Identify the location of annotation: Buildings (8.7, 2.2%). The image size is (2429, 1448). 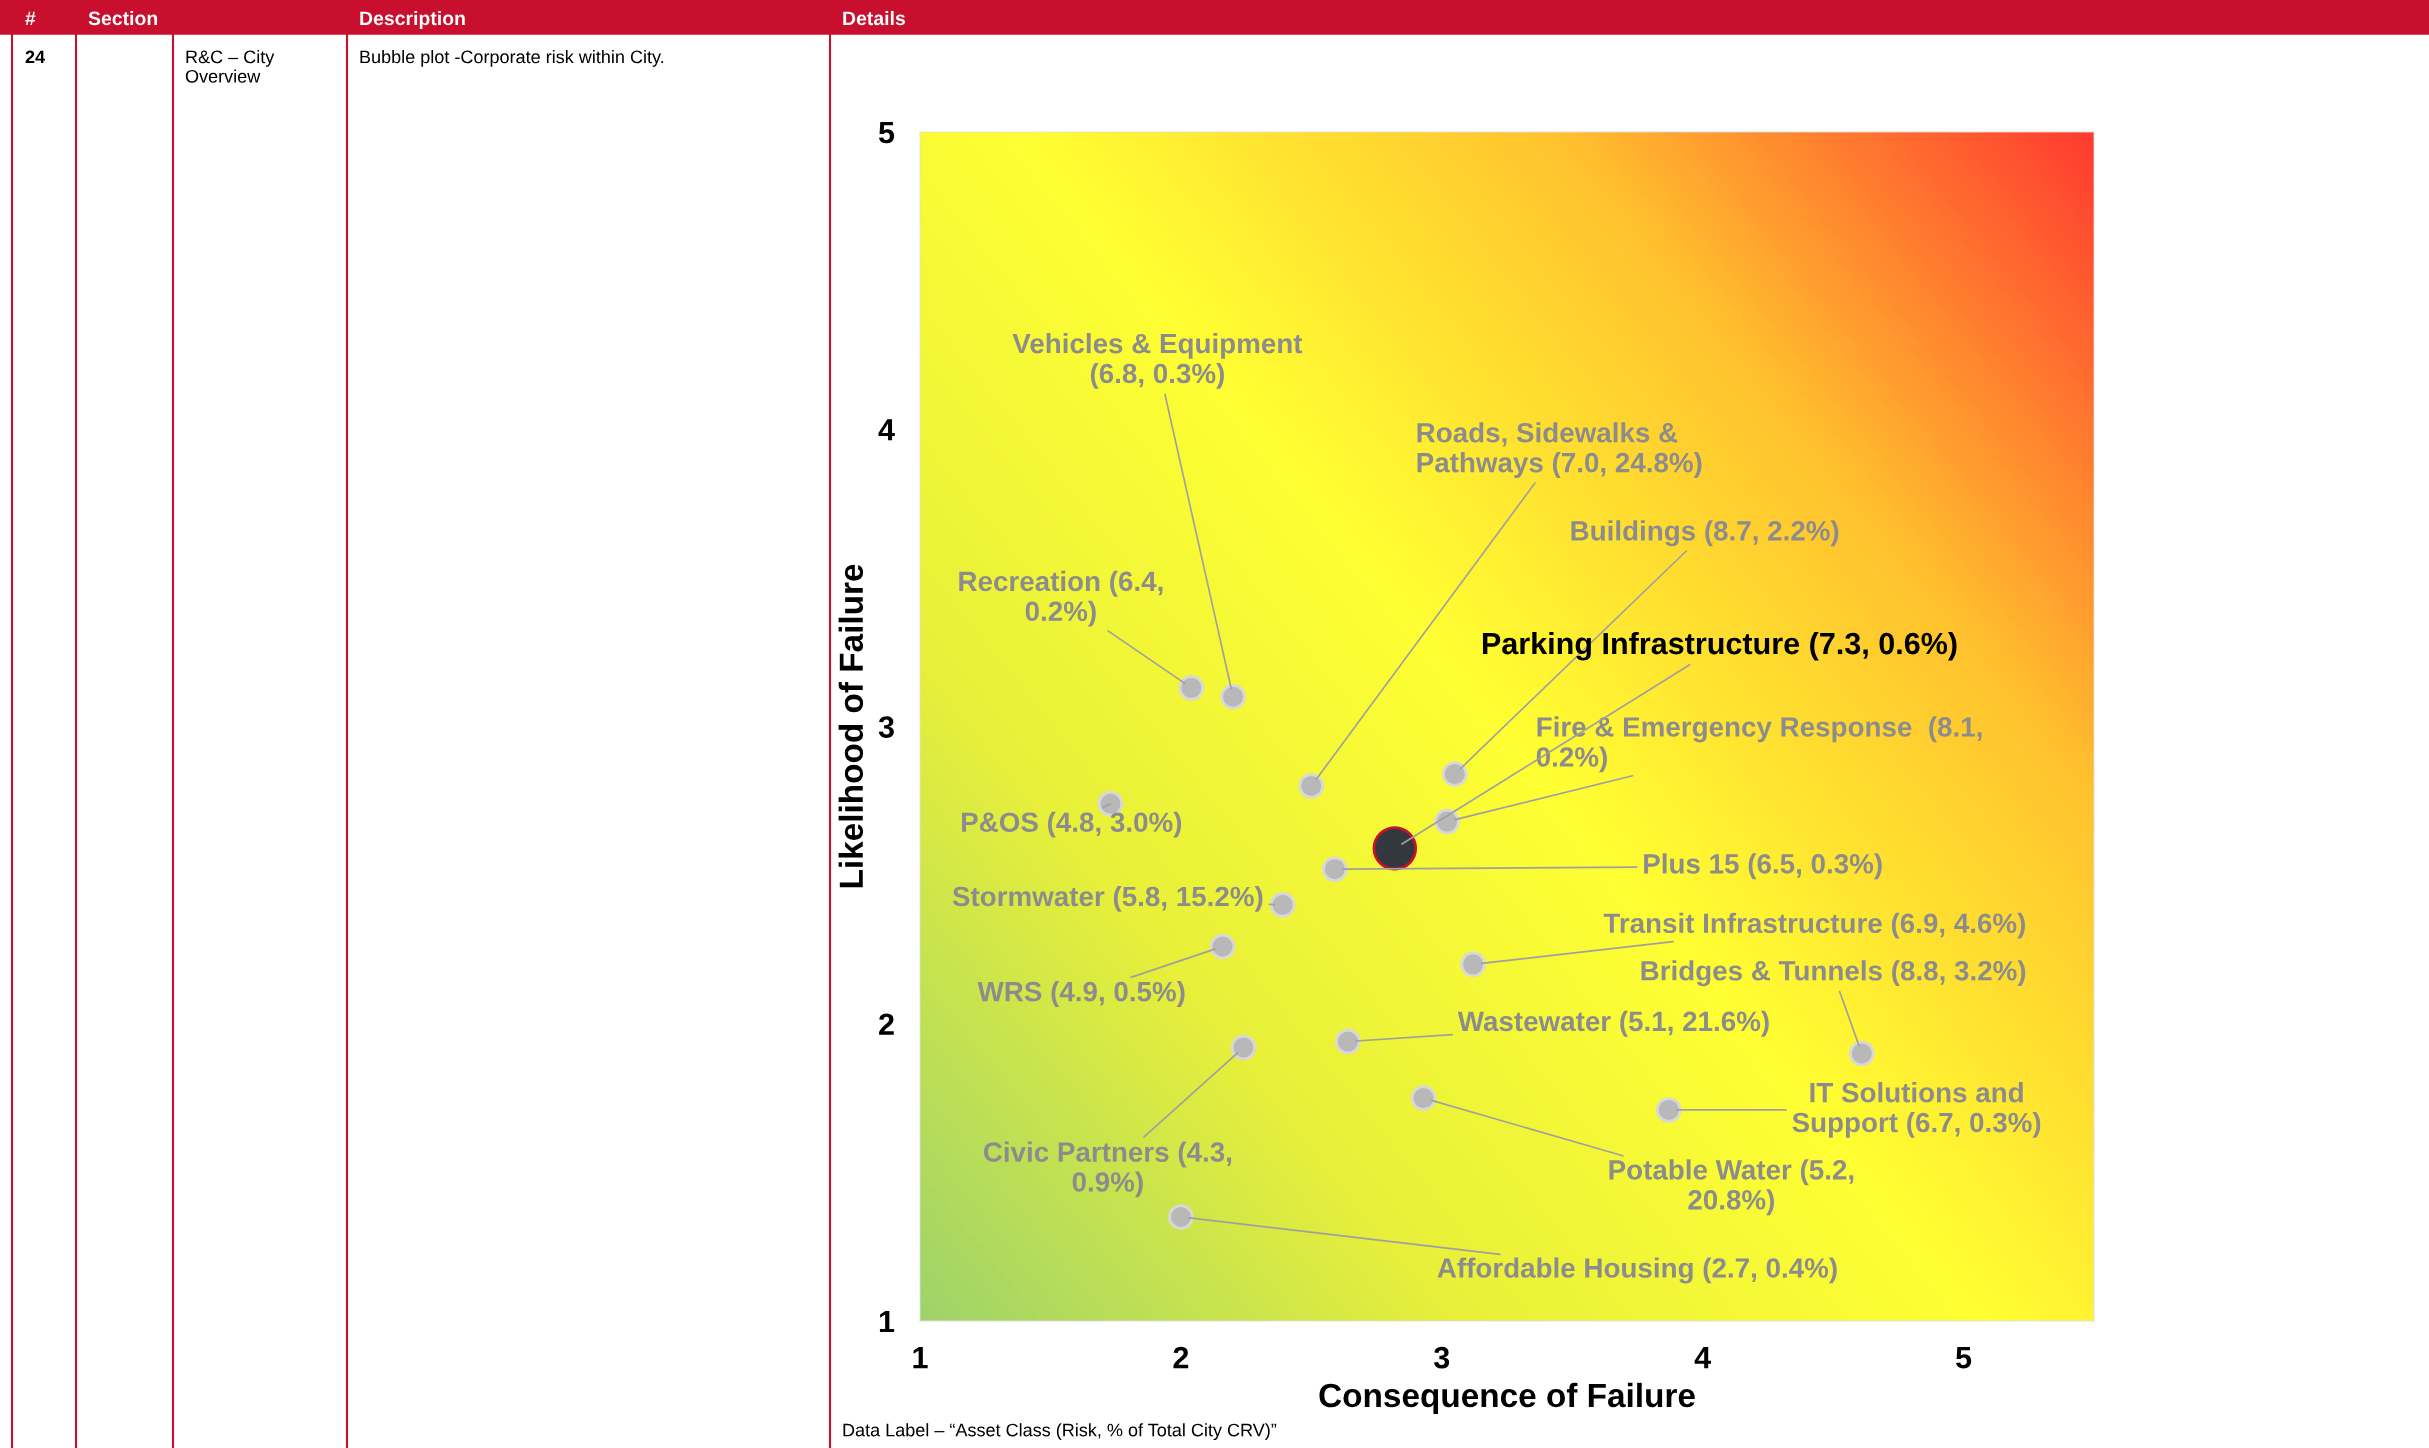
(1705, 533).